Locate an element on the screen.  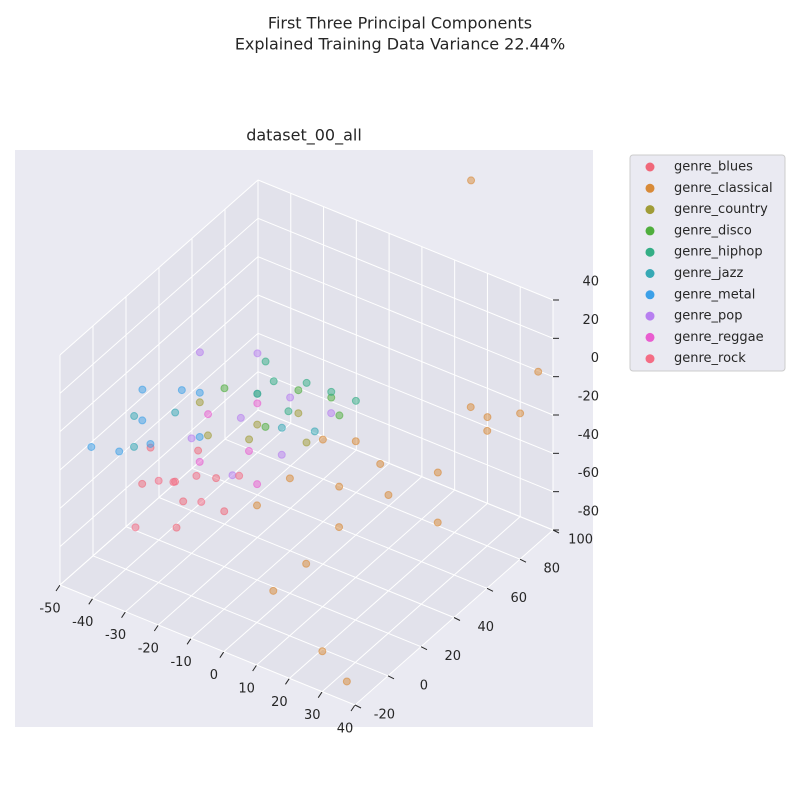
z-tick-label: -40 is located at coordinates (588, 435).